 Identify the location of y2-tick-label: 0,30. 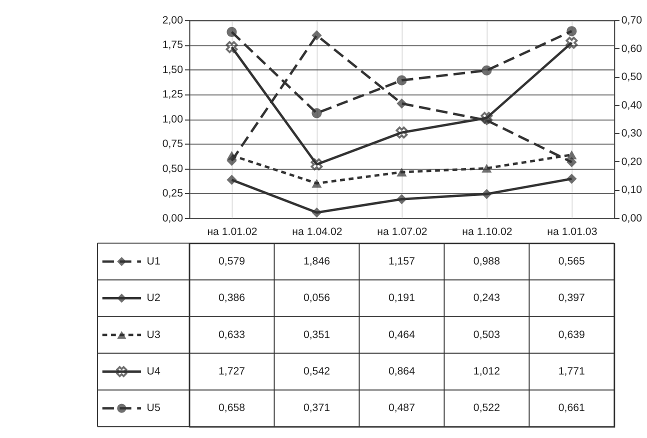
(631, 134).